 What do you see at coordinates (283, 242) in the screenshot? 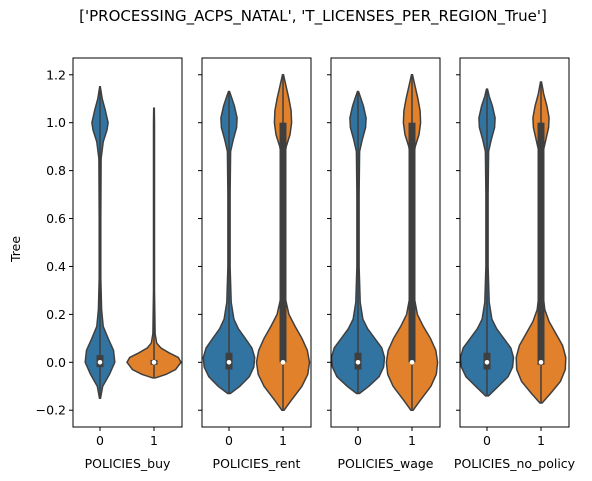
I see `iqr-box-2-cat1` at bounding box center [283, 242].